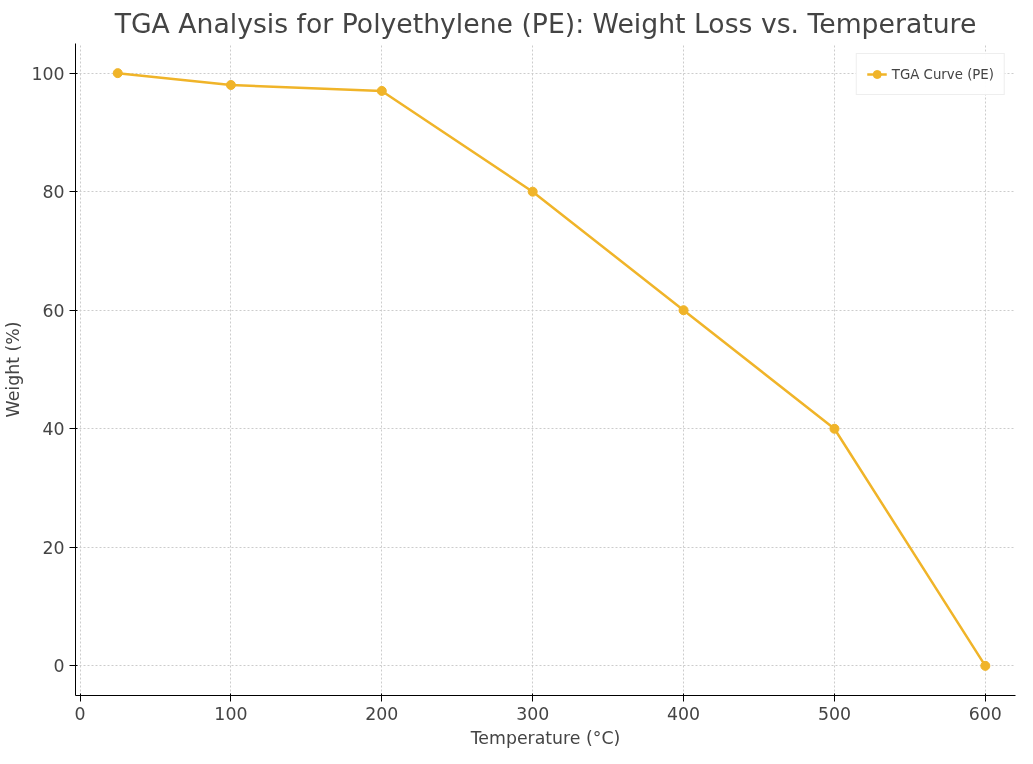 The width and height of the screenshot is (1033, 764). I want to click on y-tick-label: 60, so click(53, 310).